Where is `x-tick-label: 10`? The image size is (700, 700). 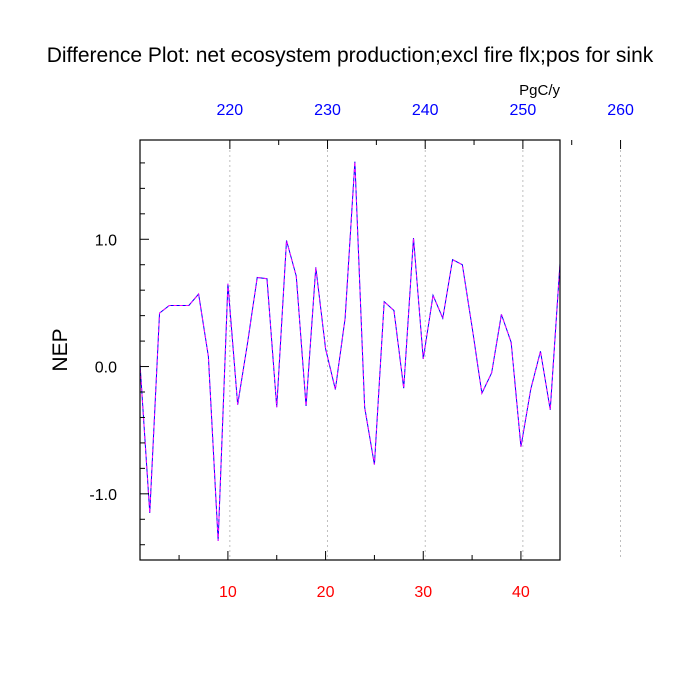
x-tick-label: 10 is located at coordinates (228, 592).